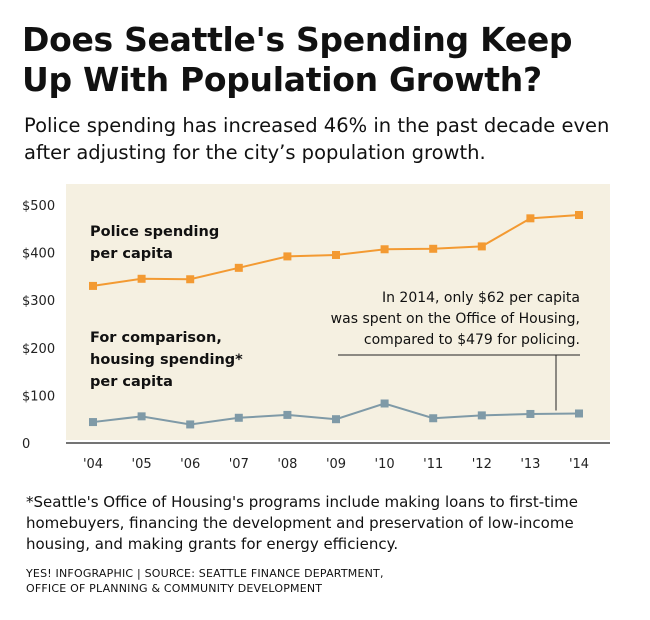  What do you see at coordinates (93, 464) in the screenshot?
I see `x-tick-label: '04` at bounding box center [93, 464].